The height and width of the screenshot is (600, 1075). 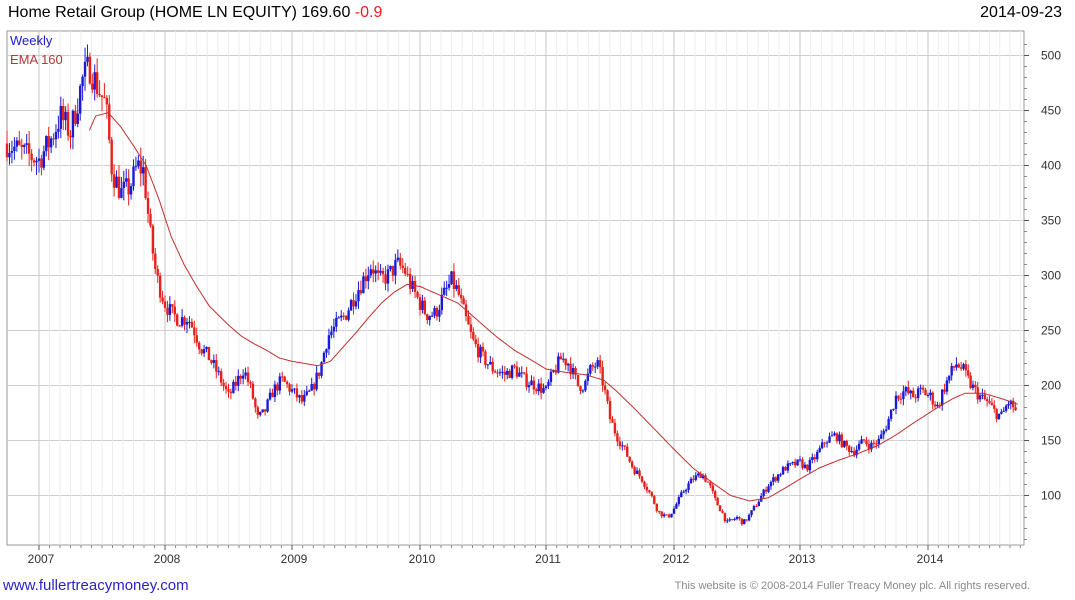 What do you see at coordinates (802, 559) in the screenshot?
I see `x-tick-label: 2013` at bounding box center [802, 559].